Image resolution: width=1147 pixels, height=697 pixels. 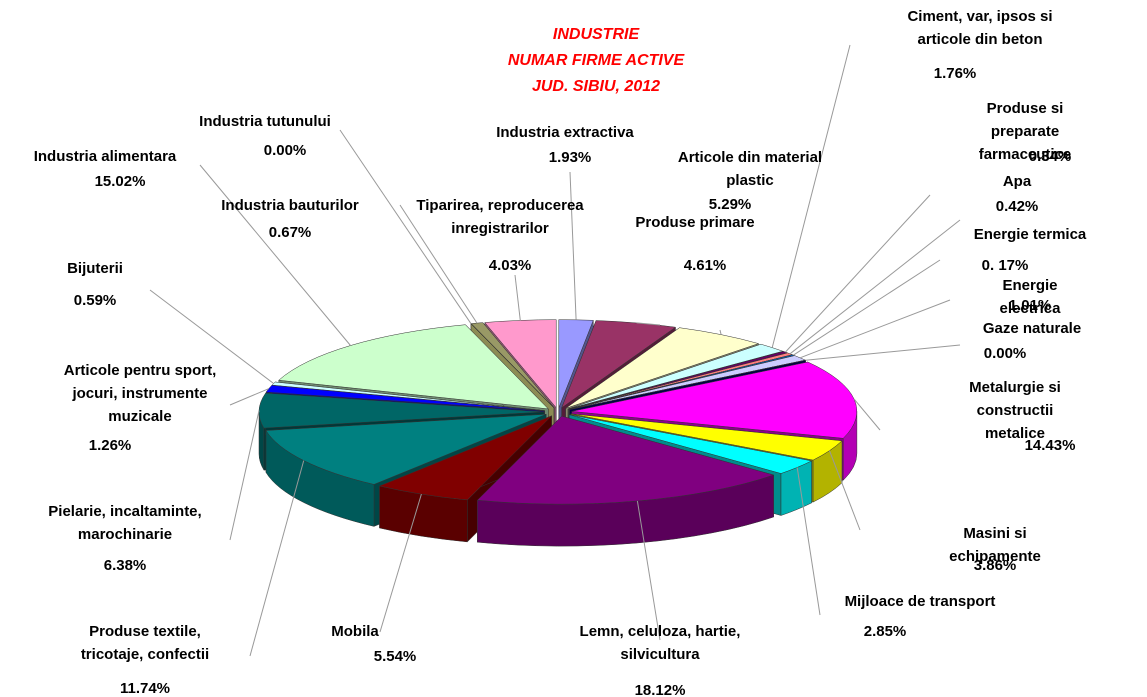 I want to click on slice-value: 1.26%, so click(x=110, y=445).